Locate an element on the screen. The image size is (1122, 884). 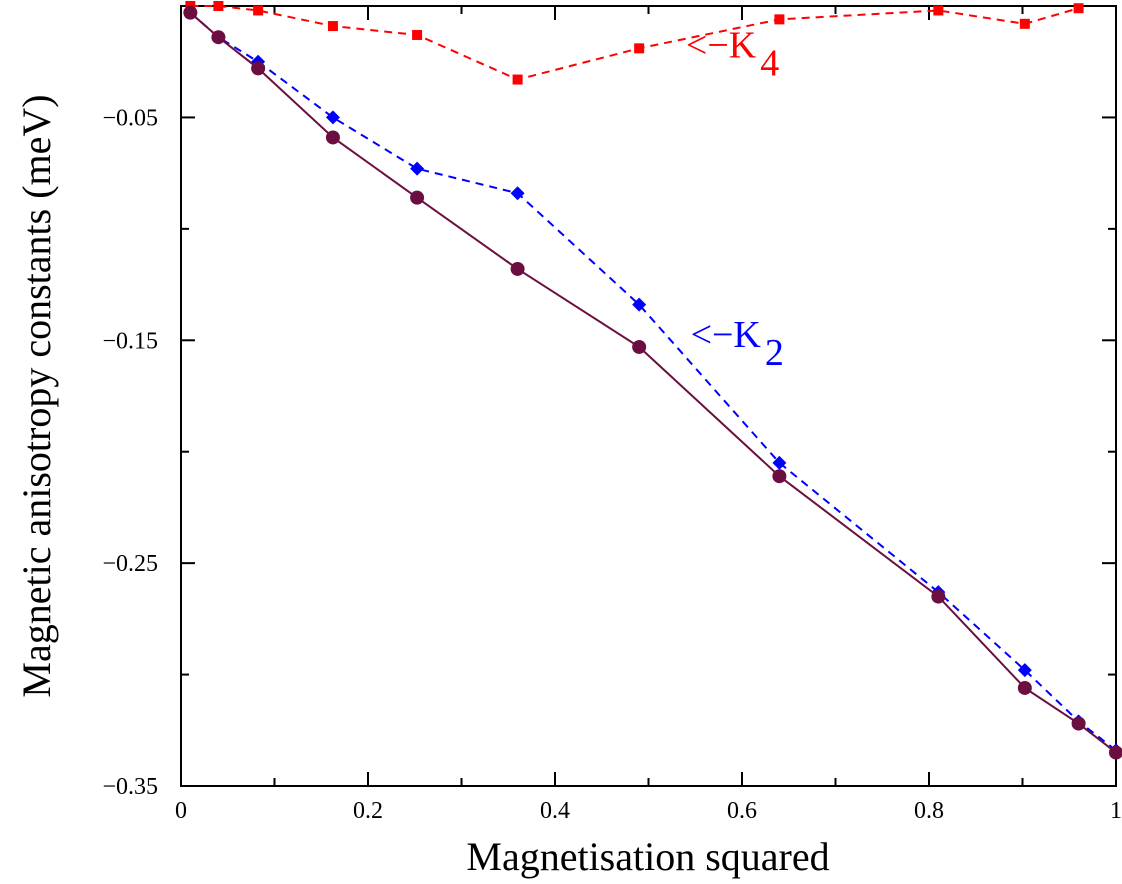
y-axis-title: Magnetic anisotropy constants (meV) is located at coordinates (36, 395).